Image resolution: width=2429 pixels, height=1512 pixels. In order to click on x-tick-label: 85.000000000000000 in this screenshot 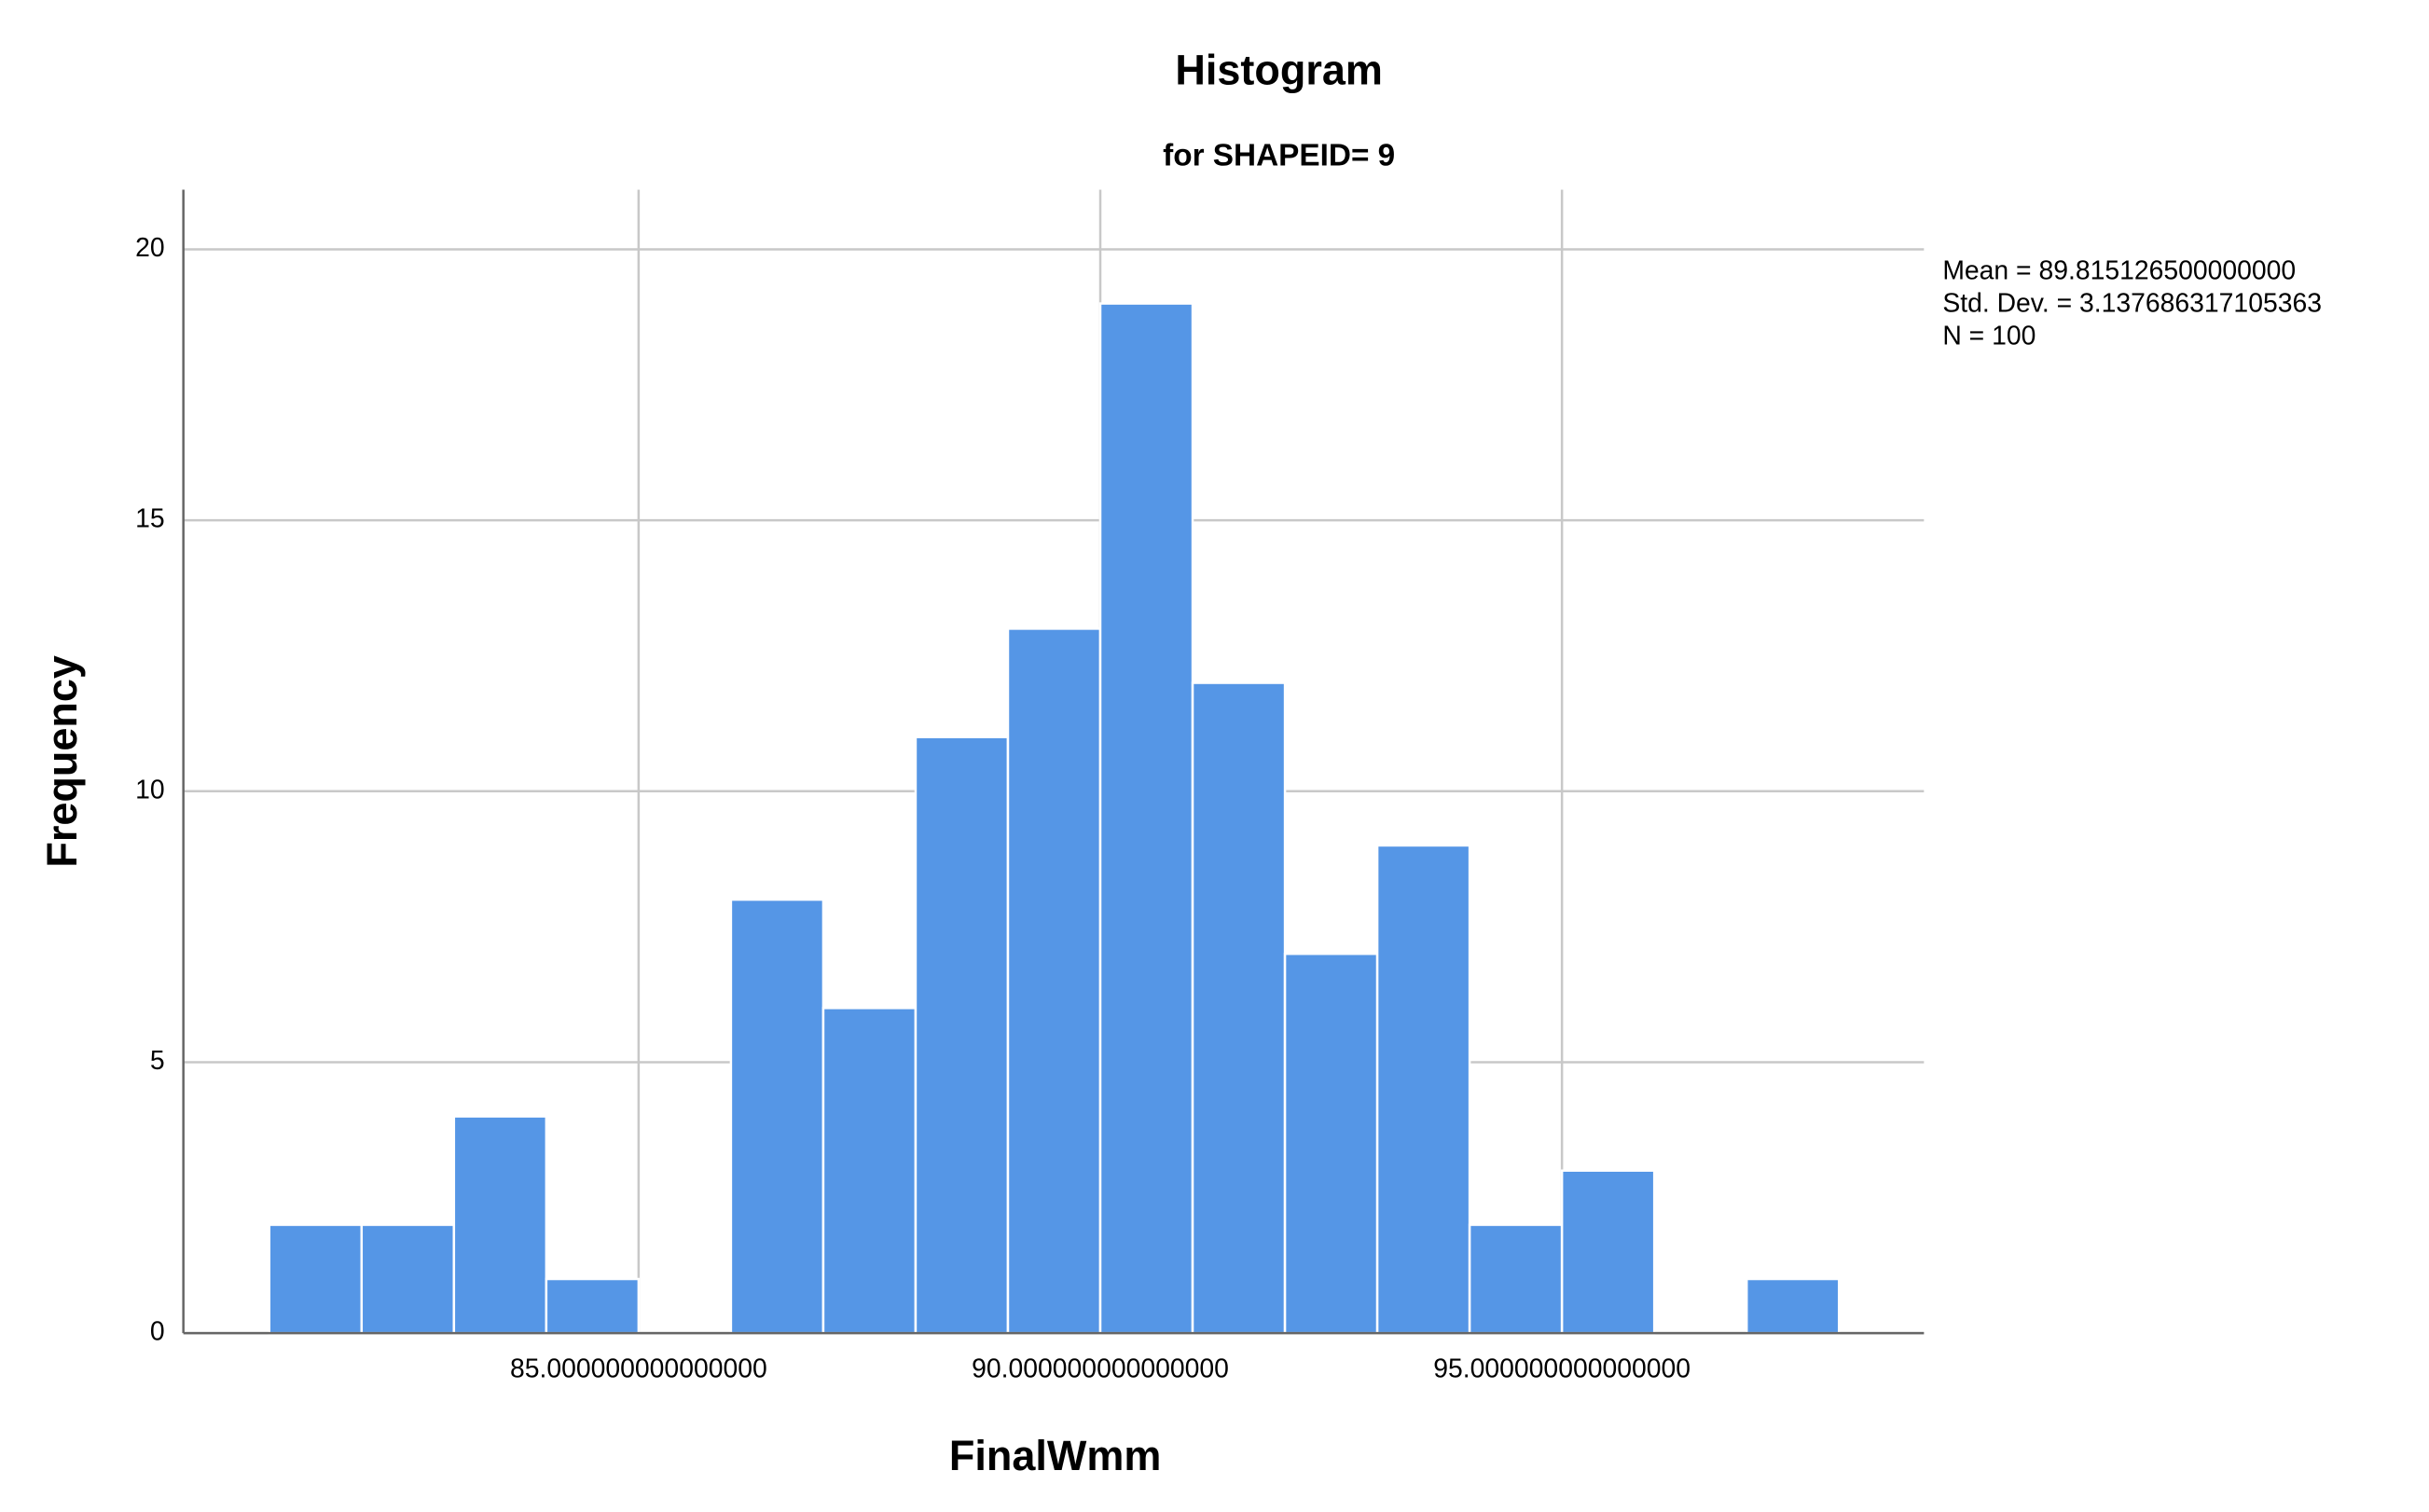, I will do `click(638, 1369)`.